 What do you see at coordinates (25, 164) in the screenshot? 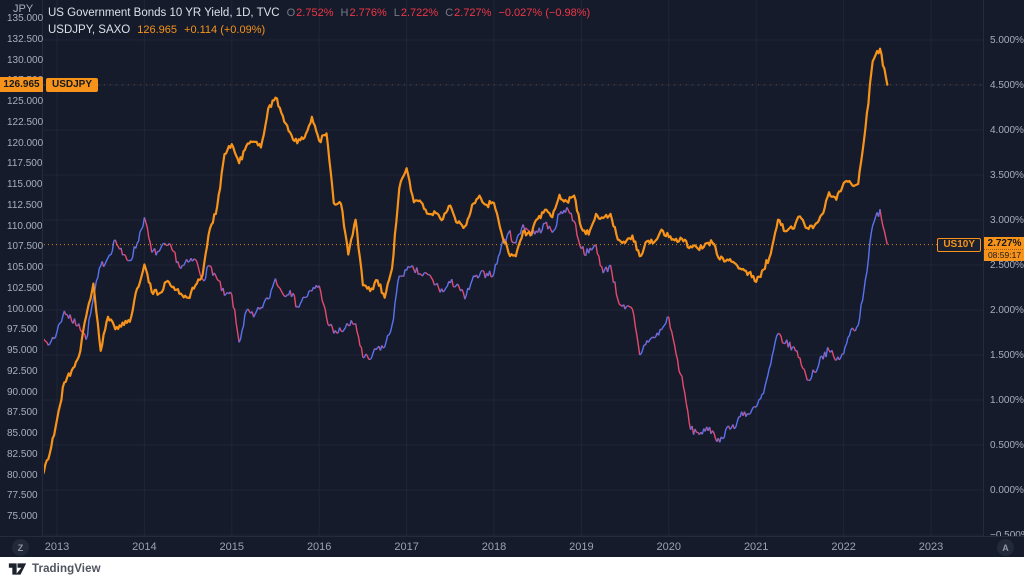
I see `left-axis-tick: 117.500` at bounding box center [25, 164].